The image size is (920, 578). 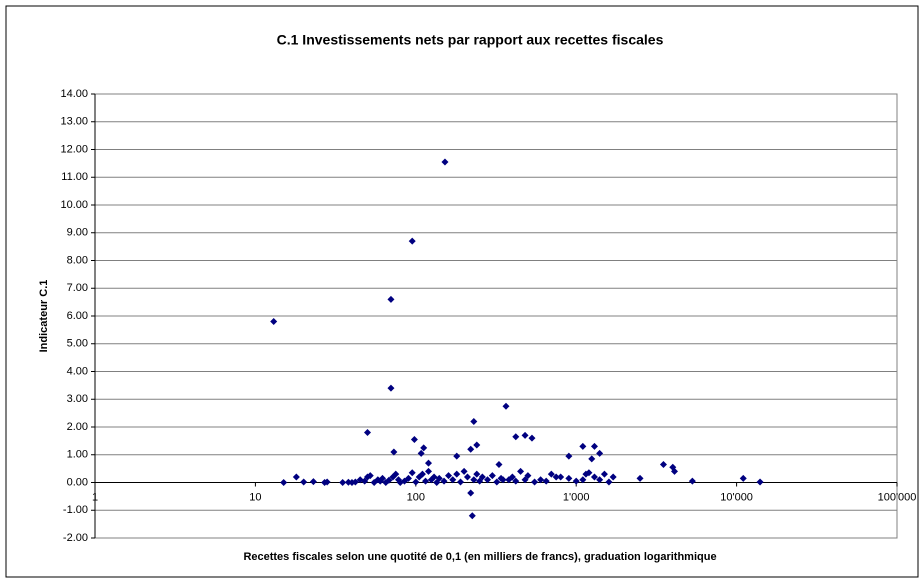 What do you see at coordinates (77, 288) in the screenshot?
I see `y-tick-label: 7.00` at bounding box center [77, 288].